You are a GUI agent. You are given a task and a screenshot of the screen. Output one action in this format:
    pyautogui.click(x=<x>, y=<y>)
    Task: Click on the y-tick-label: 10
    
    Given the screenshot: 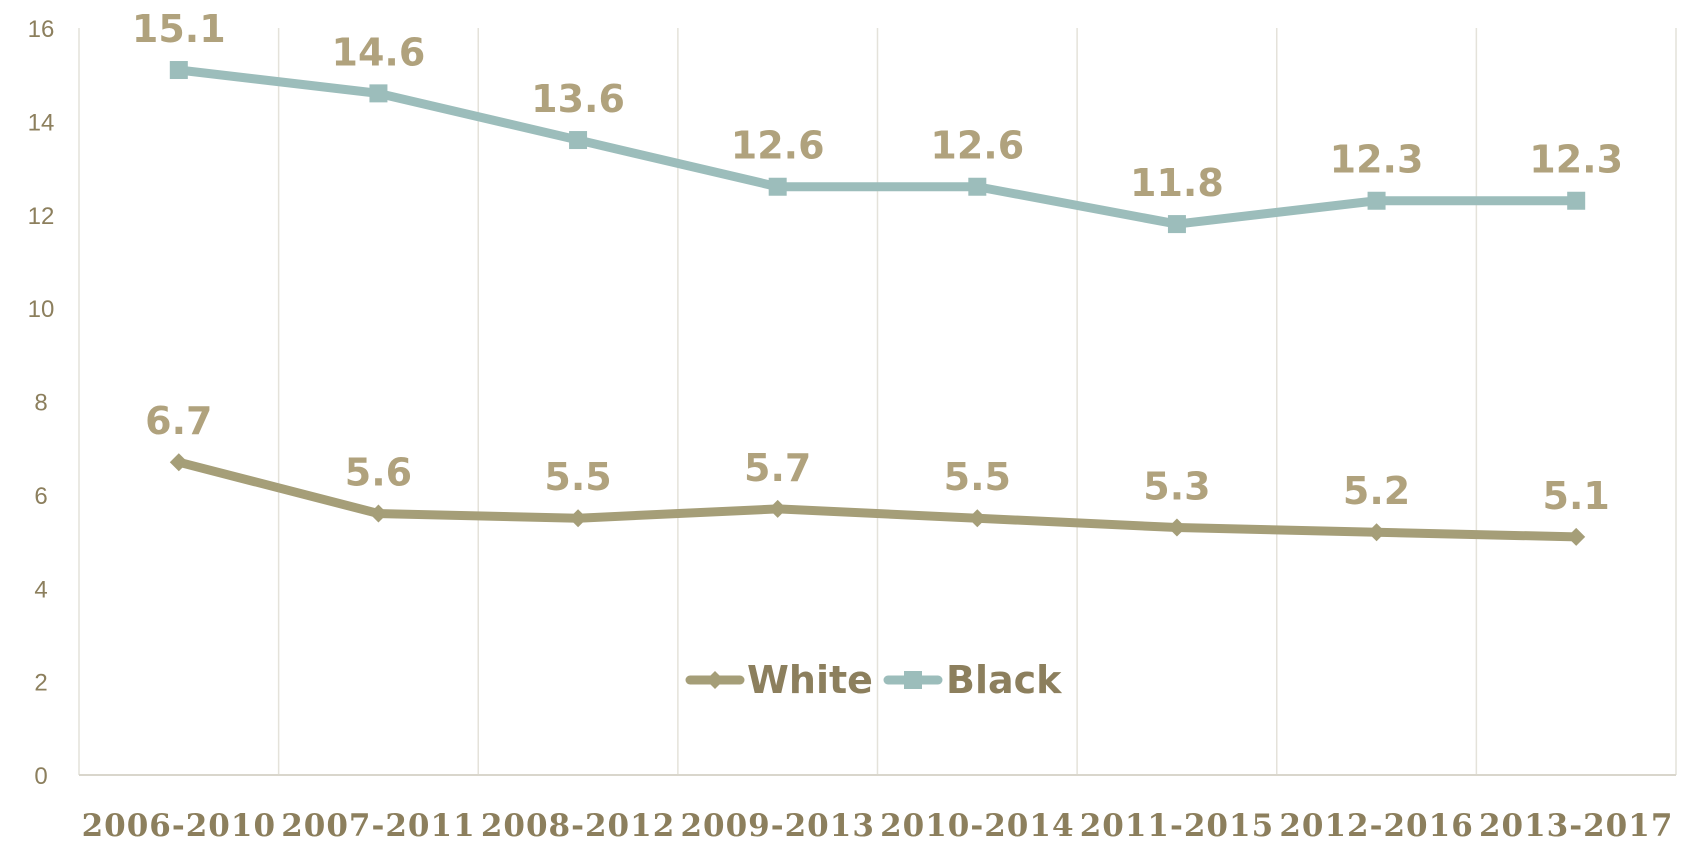 What is the action you would take?
    pyautogui.click(x=41, y=309)
    